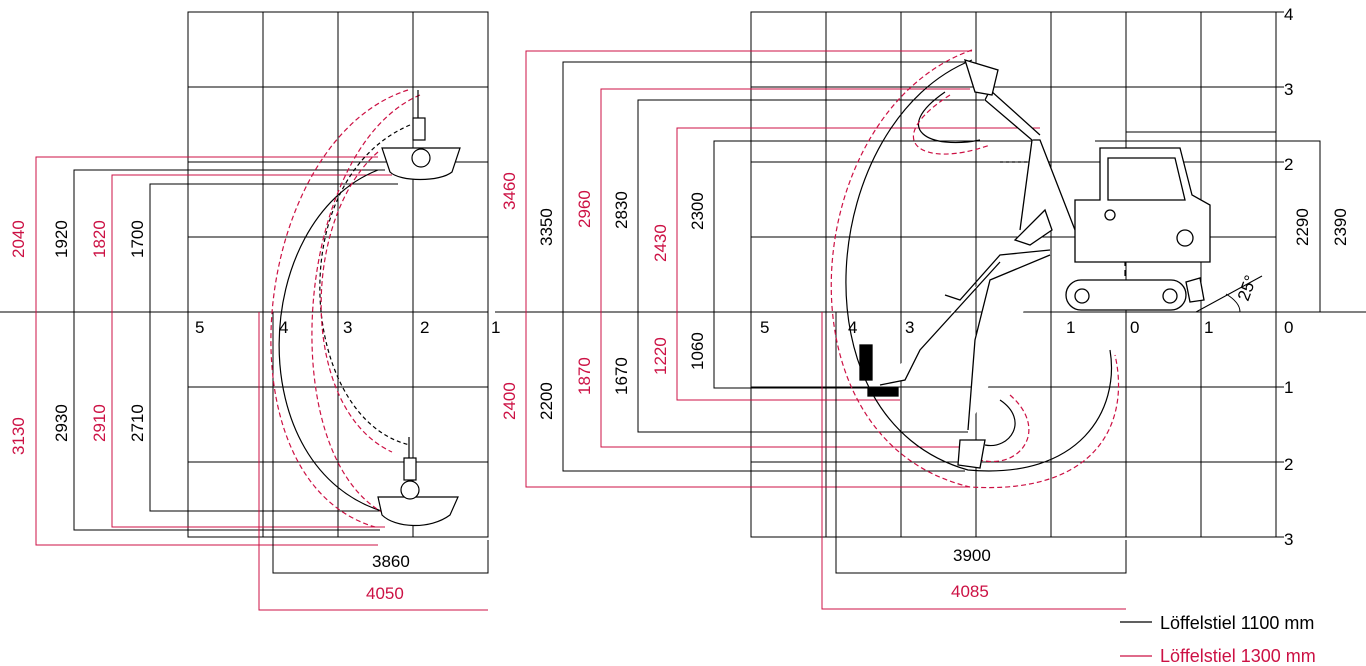  I want to click on right-height-label: 2430, so click(660, 243).